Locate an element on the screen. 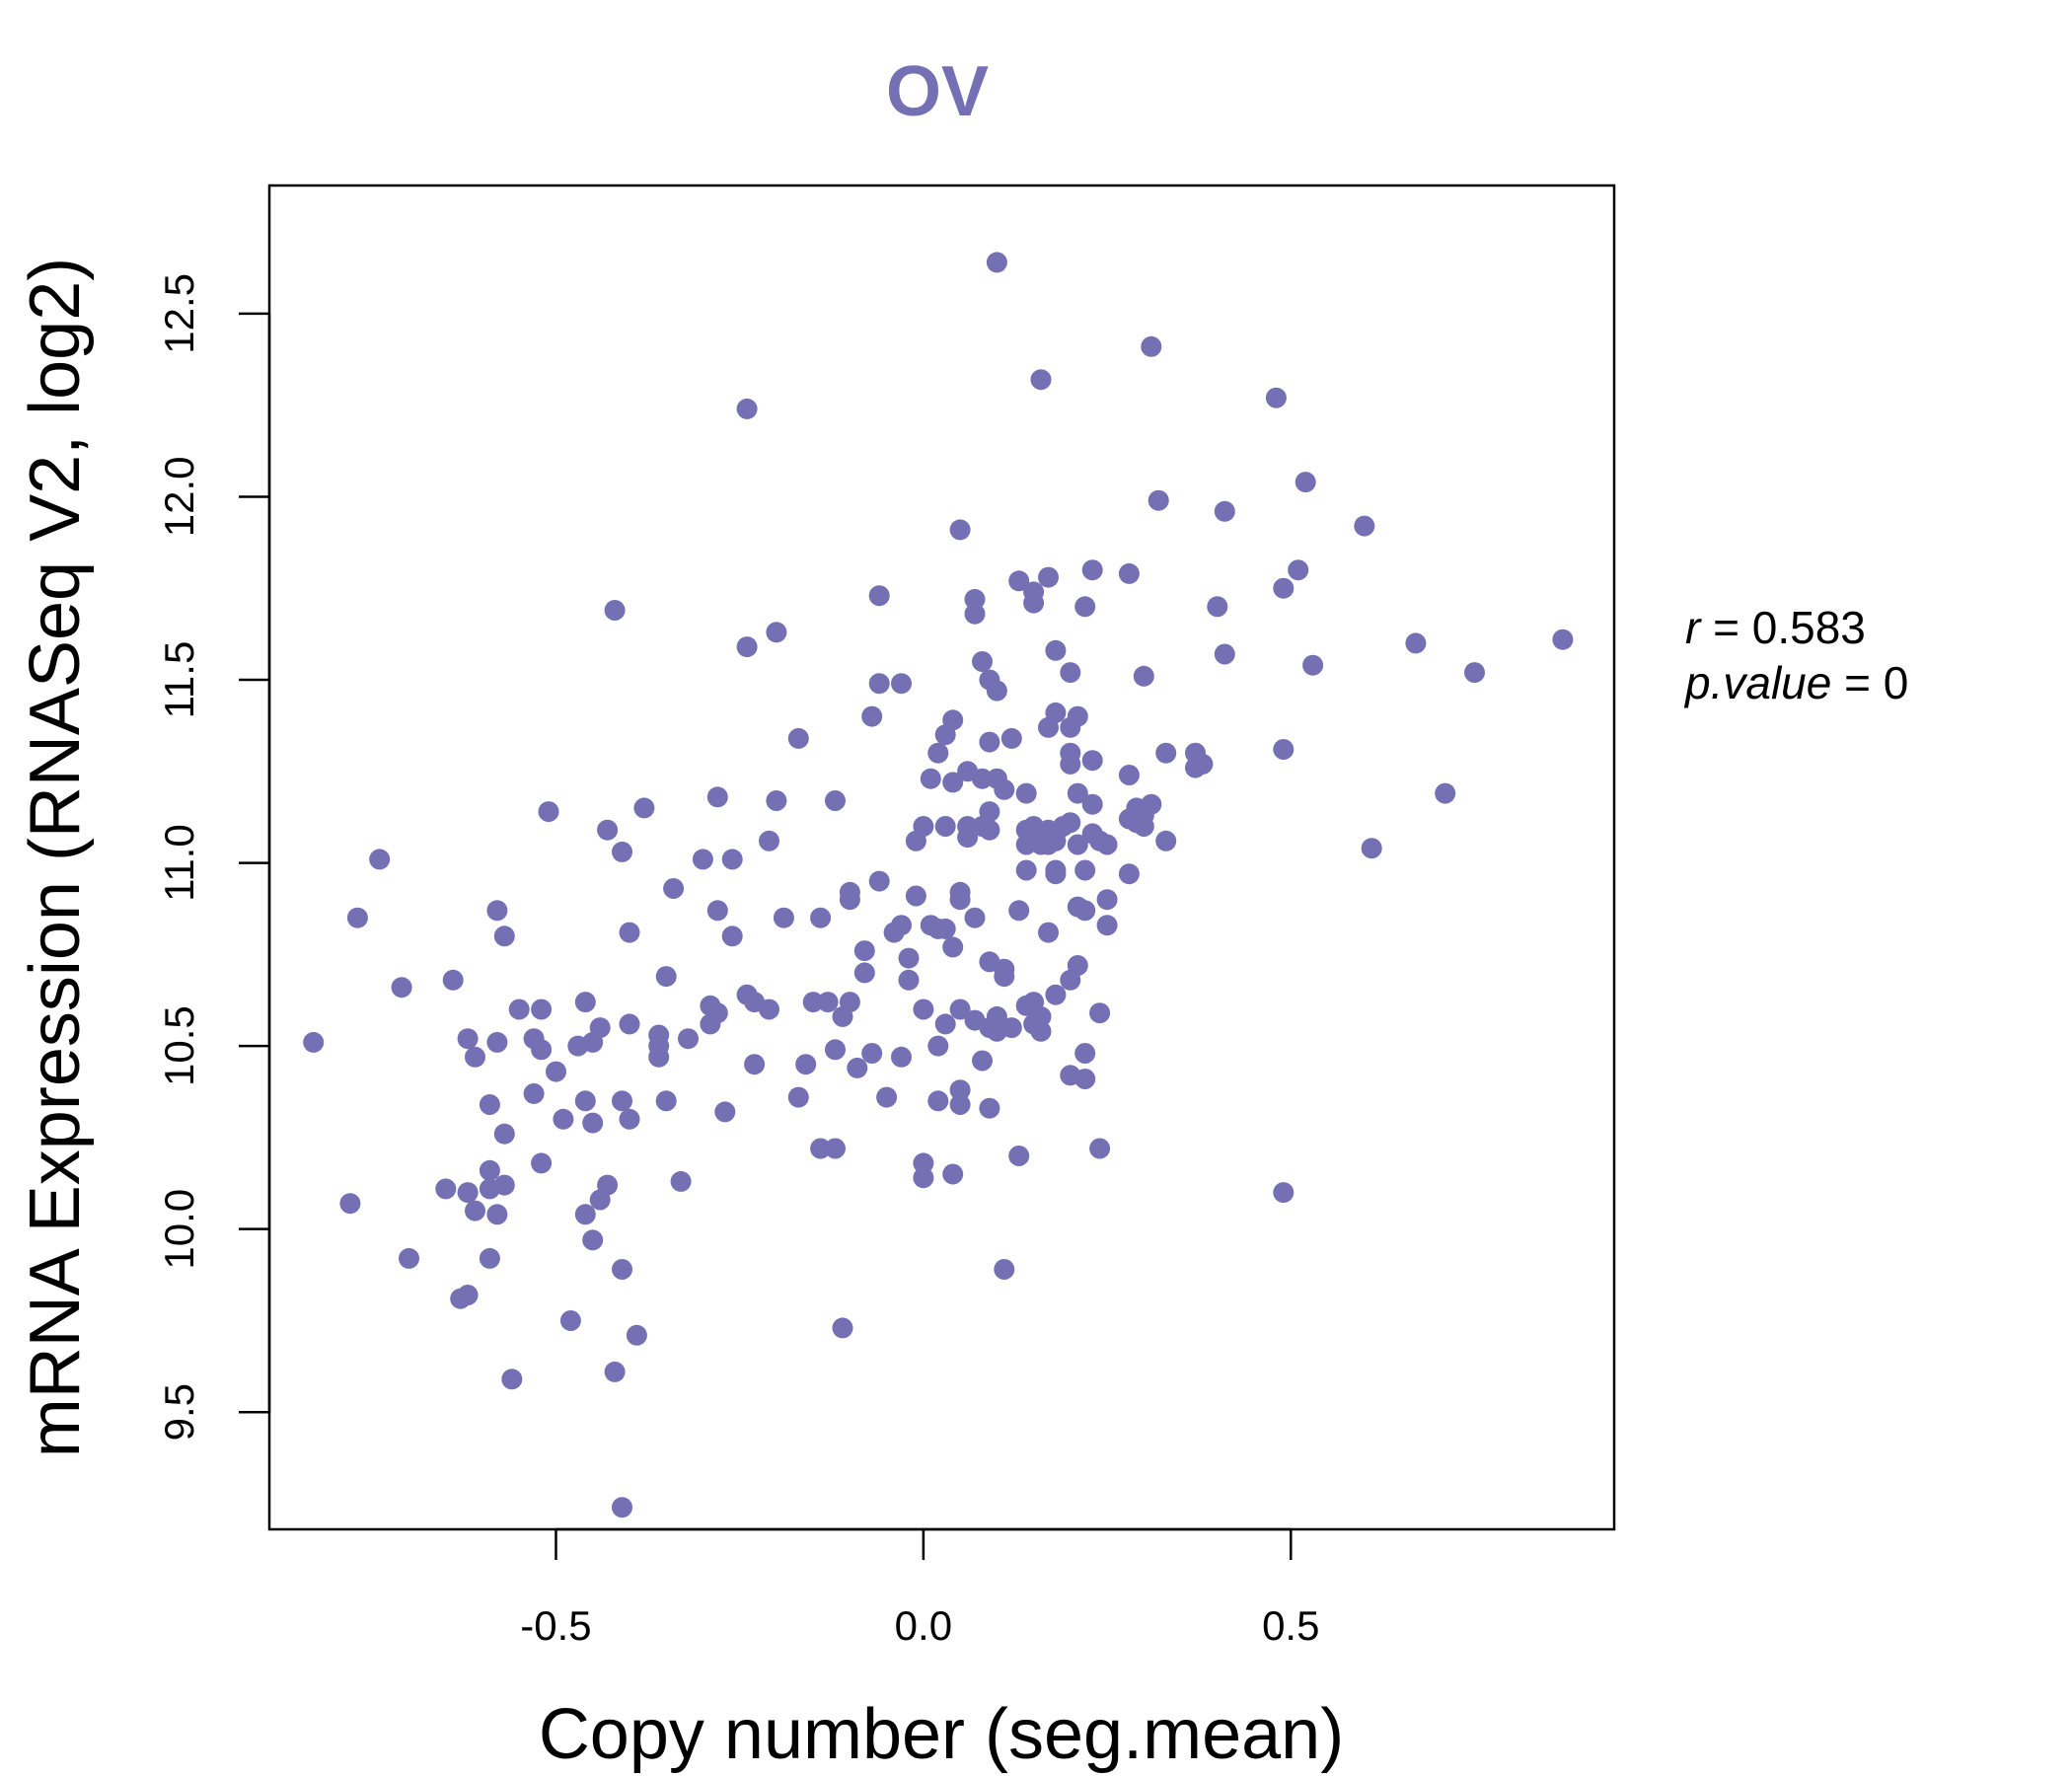 This screenshot has height=1776, width=2072. x-axis: -0.5 0.0 0.5 is located at coordinates (920, 1588).